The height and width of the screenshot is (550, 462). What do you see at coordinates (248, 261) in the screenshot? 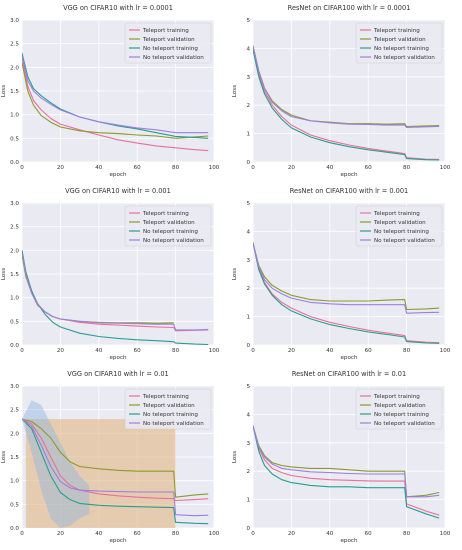
I see `y-tick-label: 3` at bounding box center [248, 261].